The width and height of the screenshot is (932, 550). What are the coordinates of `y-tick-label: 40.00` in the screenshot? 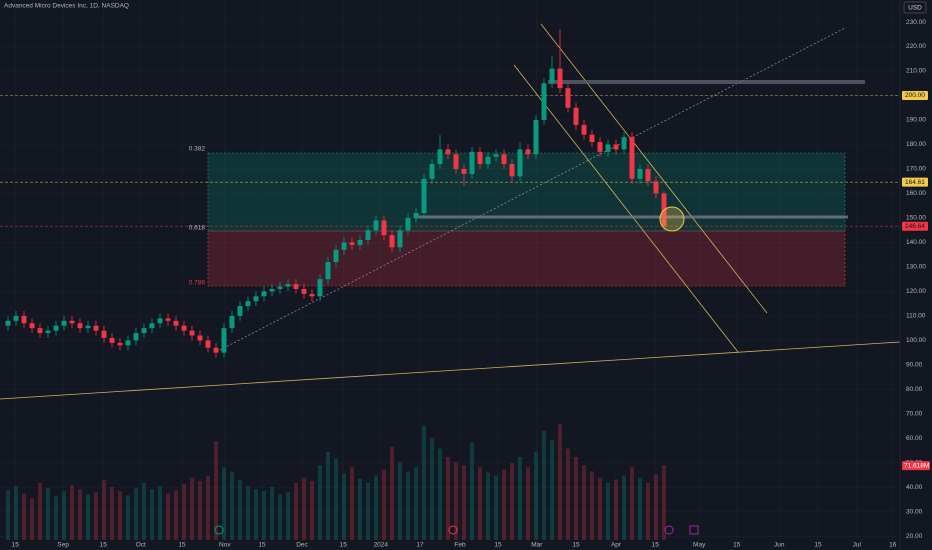 It's located at (914, 487).